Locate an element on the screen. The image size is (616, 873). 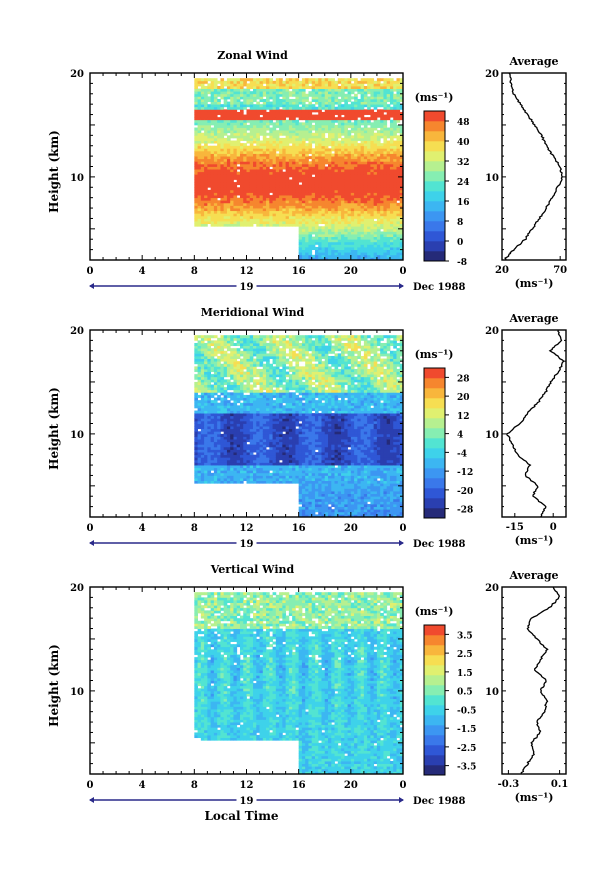
colorbar-tick-label: -8 is located at coordinates (462, 263).